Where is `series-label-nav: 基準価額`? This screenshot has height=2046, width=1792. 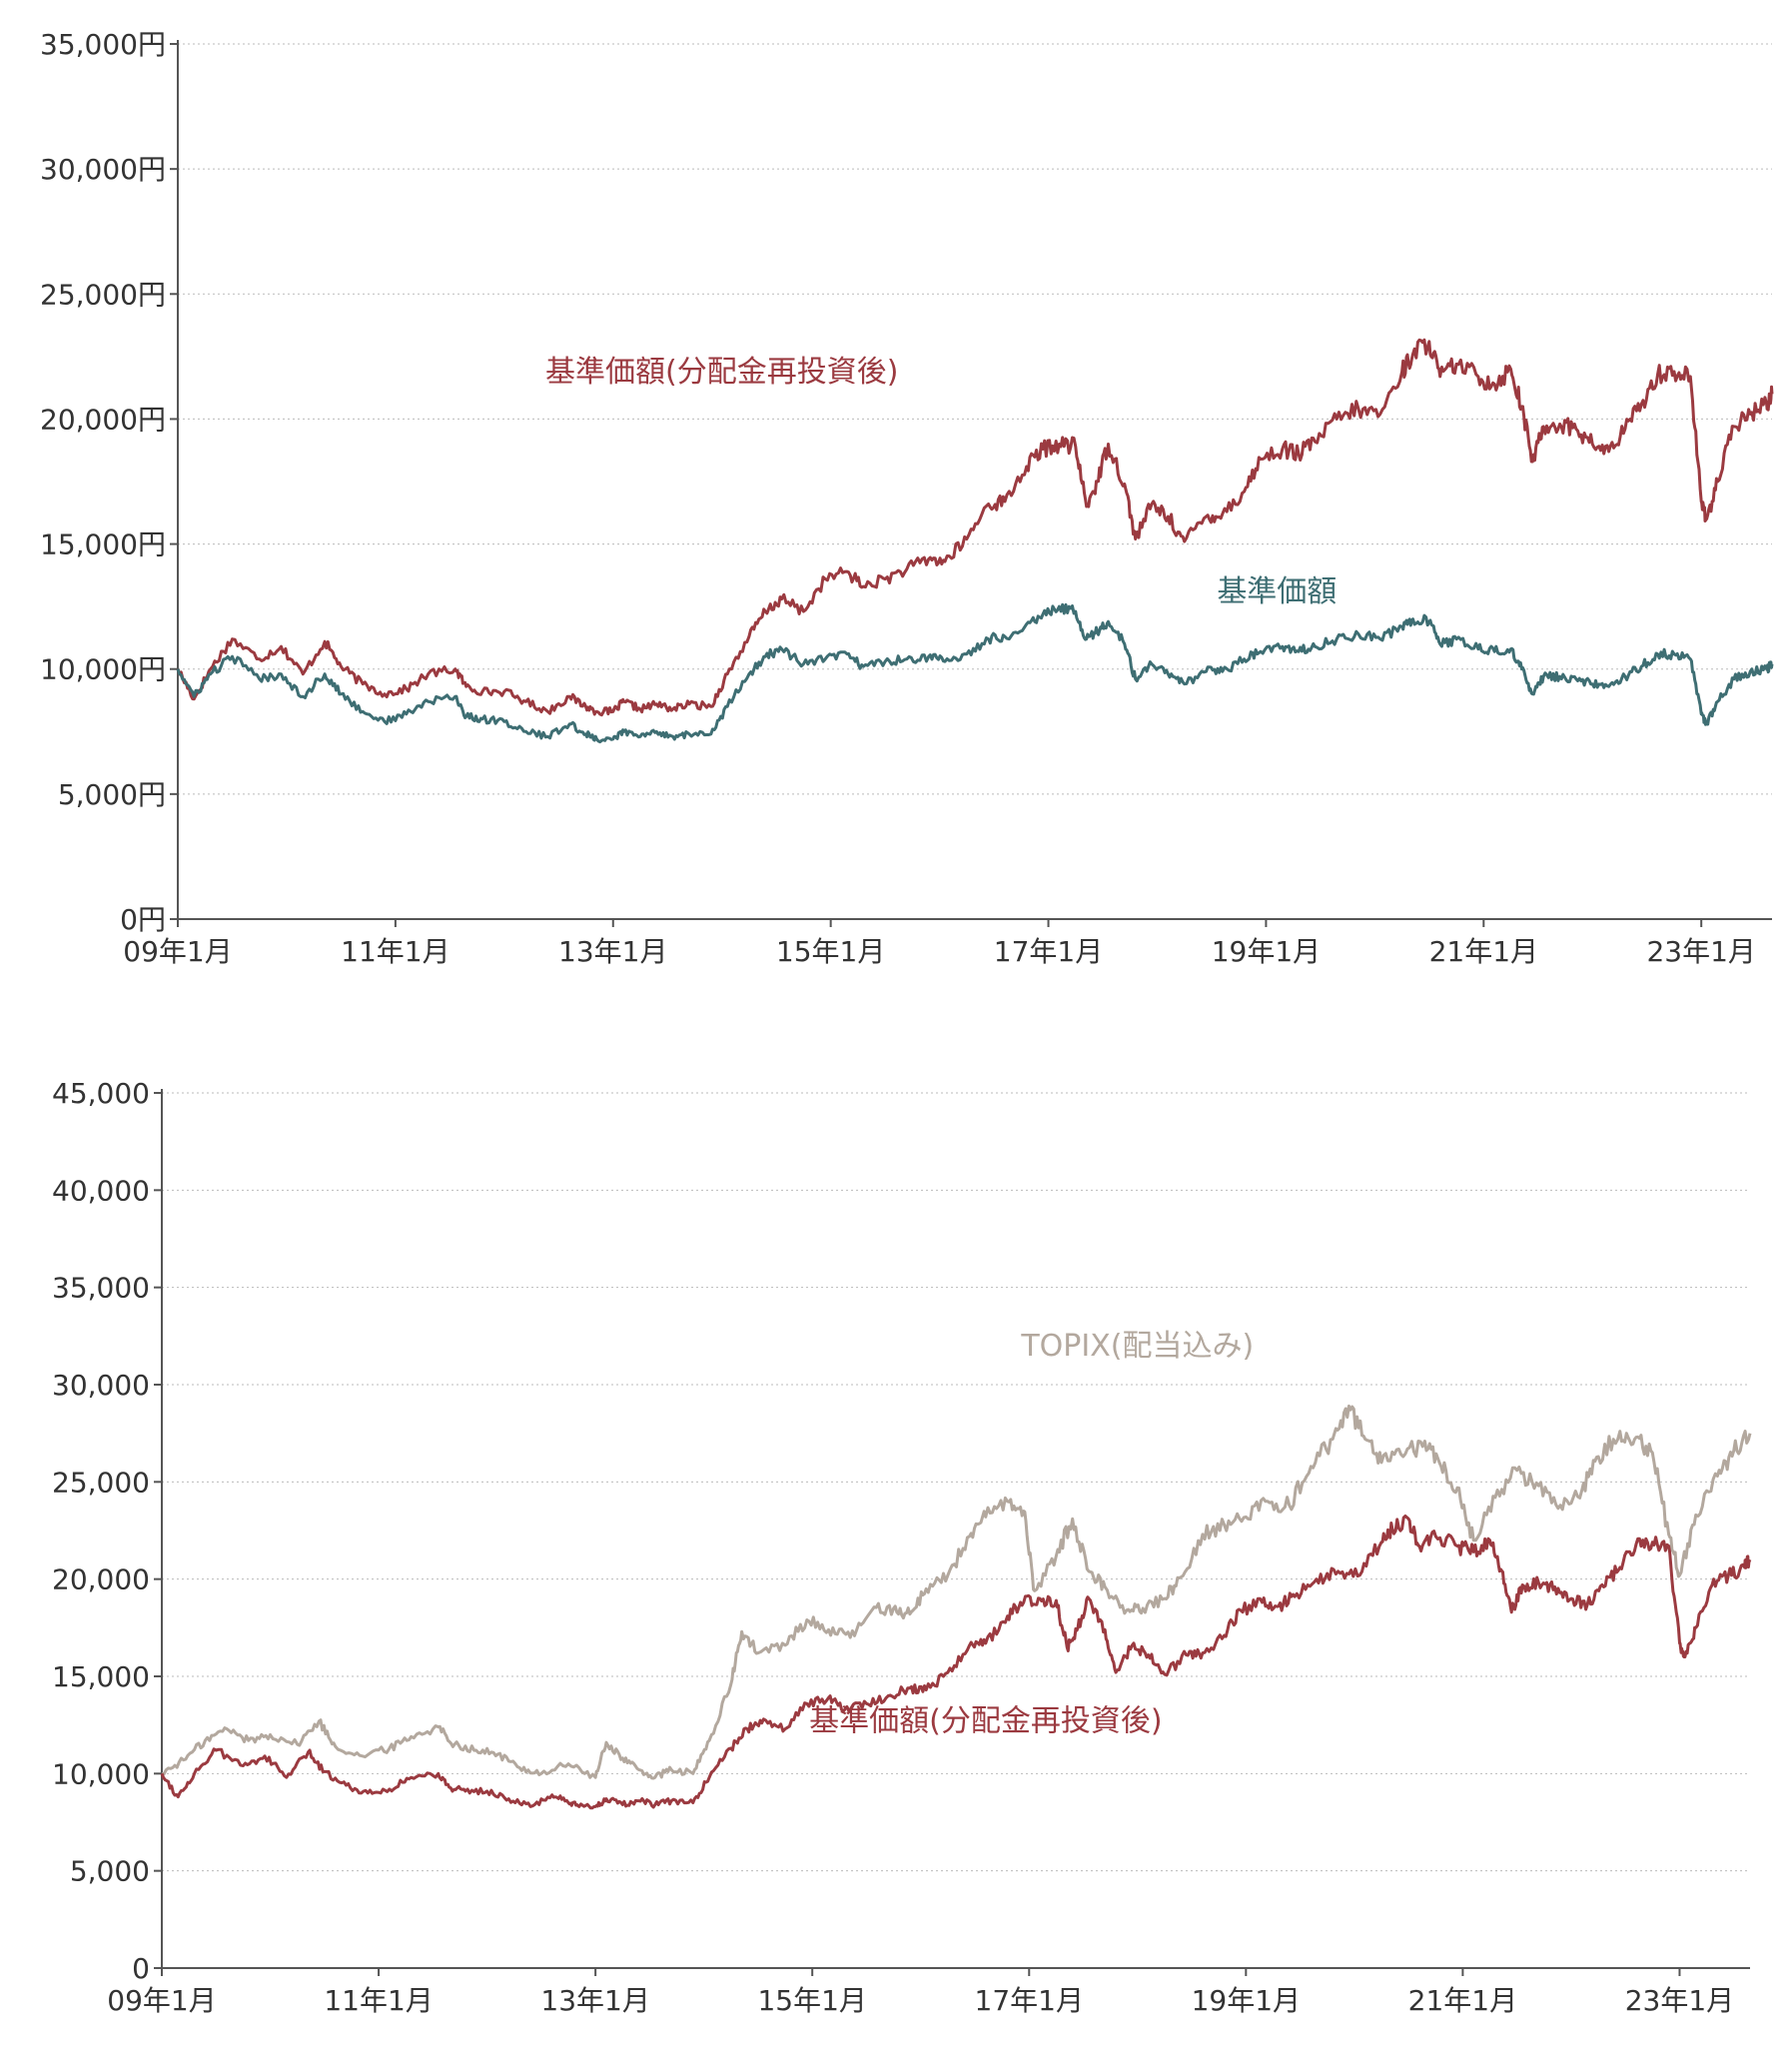
series-label-nav: 基準価額 is located at coordinates (1277, 591).